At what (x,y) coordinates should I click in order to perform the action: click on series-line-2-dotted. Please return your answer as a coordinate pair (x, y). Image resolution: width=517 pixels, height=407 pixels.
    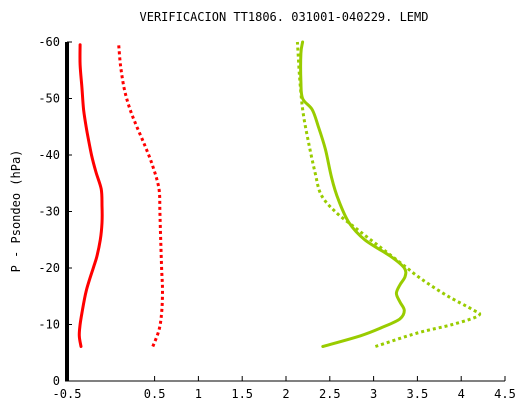
    Looking at the image, I should click on (140, 196).